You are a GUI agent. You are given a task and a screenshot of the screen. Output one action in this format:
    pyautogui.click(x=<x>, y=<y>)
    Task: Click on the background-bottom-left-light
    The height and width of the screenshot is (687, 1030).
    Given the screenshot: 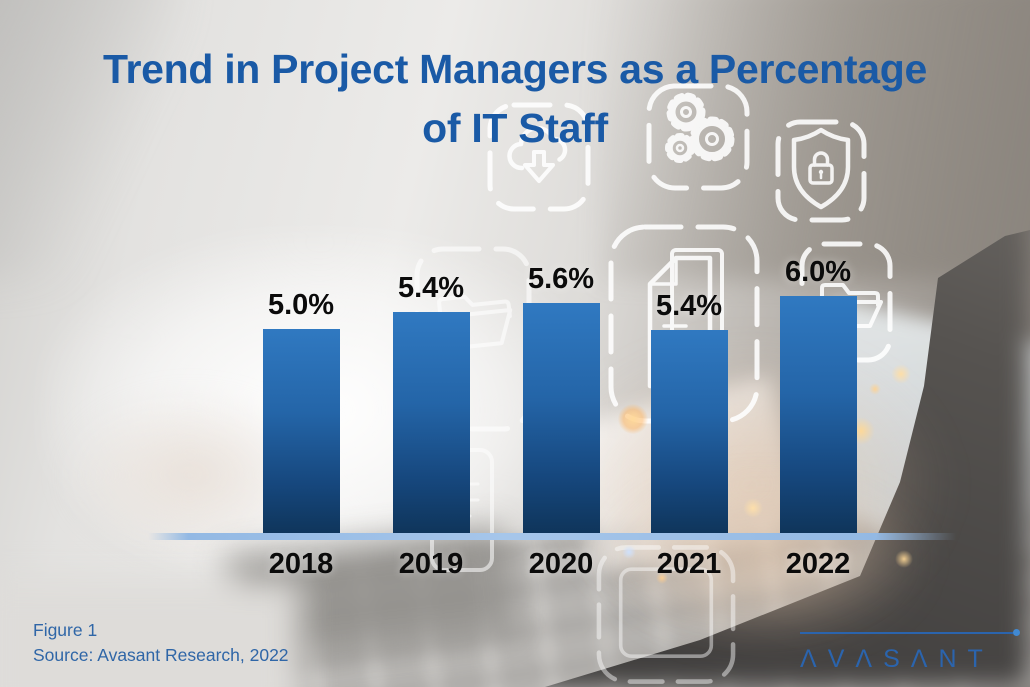 What is the action you would take?
    pyautogui.click(x=150, y=633)
    